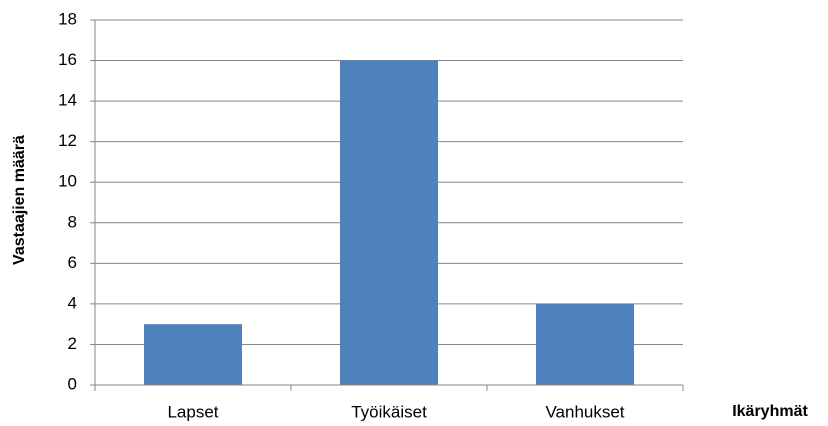 This screenshot has width=828, height=426. I want to click on x-tick-label: Vanhukset, so click(584, 411).